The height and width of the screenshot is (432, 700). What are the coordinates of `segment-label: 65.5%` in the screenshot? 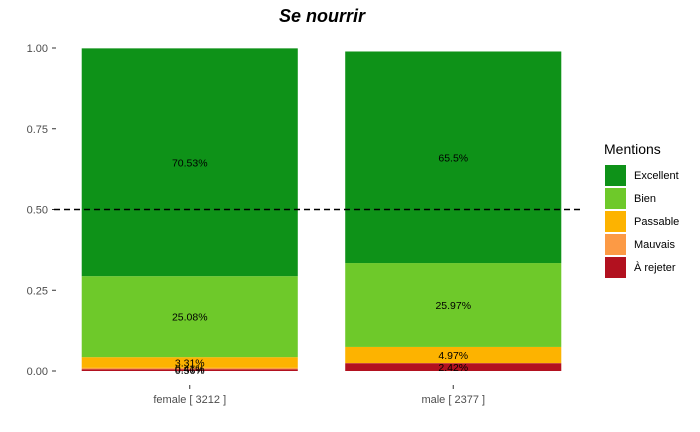 It's located at (453, 158).